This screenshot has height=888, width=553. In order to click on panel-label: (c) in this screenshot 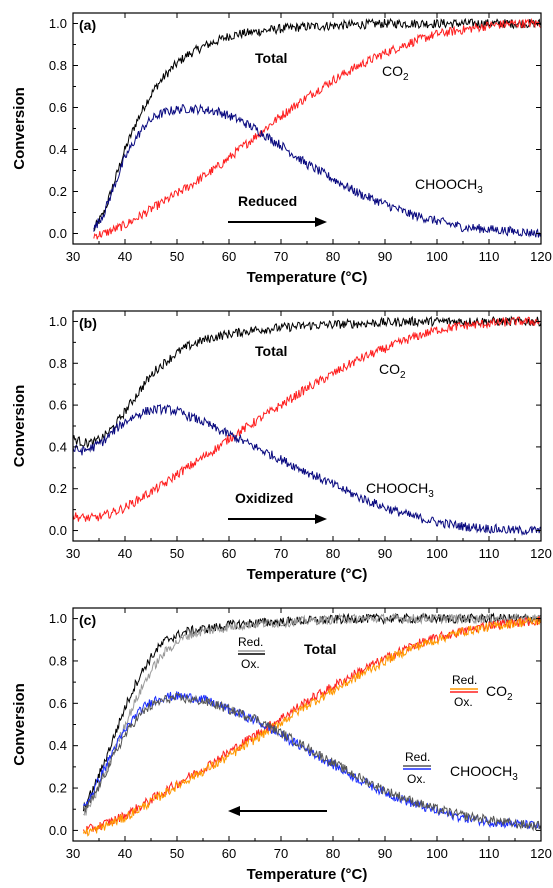, I will do `click(87, 620)`.